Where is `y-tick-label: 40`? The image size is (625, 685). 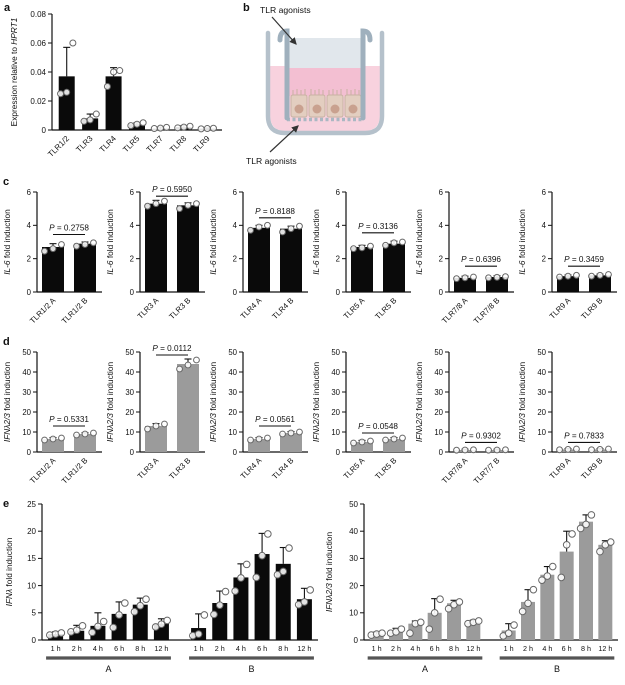 y-tick-label: 40 is located at coordinates (26, 372).